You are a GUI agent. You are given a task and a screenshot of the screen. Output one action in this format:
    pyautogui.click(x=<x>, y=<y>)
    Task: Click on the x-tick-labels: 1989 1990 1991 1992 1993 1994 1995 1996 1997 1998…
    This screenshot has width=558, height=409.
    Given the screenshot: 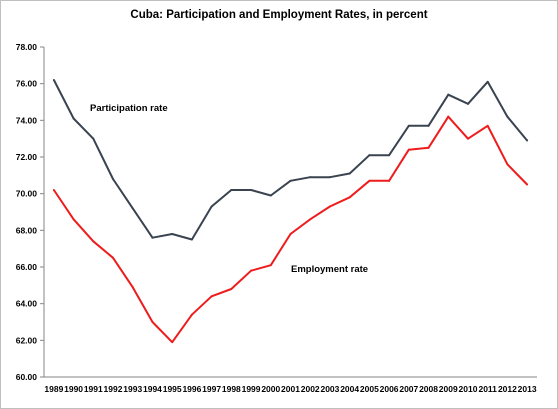 What is the action you would take?
    pyautogui.click(x=290, y=389)
    